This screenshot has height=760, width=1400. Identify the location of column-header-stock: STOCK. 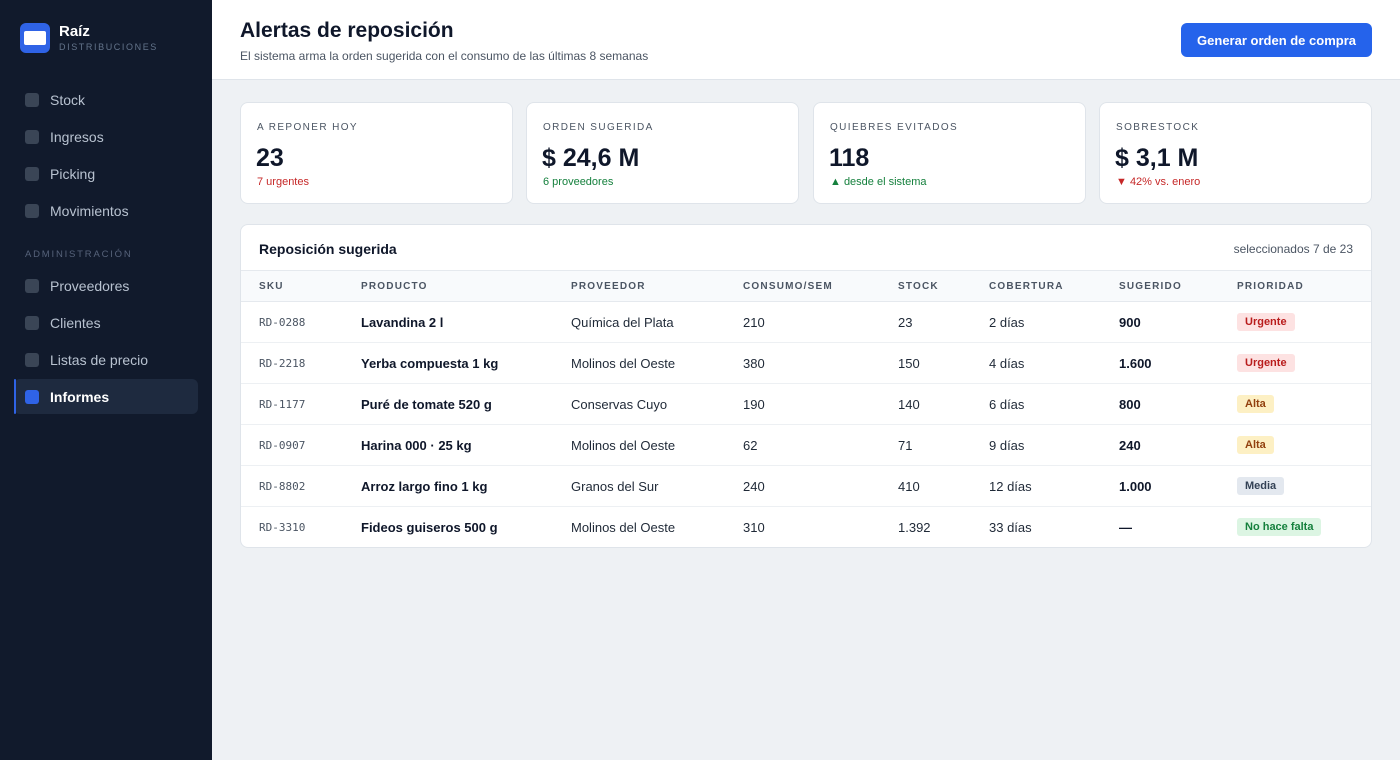
(943, 286).